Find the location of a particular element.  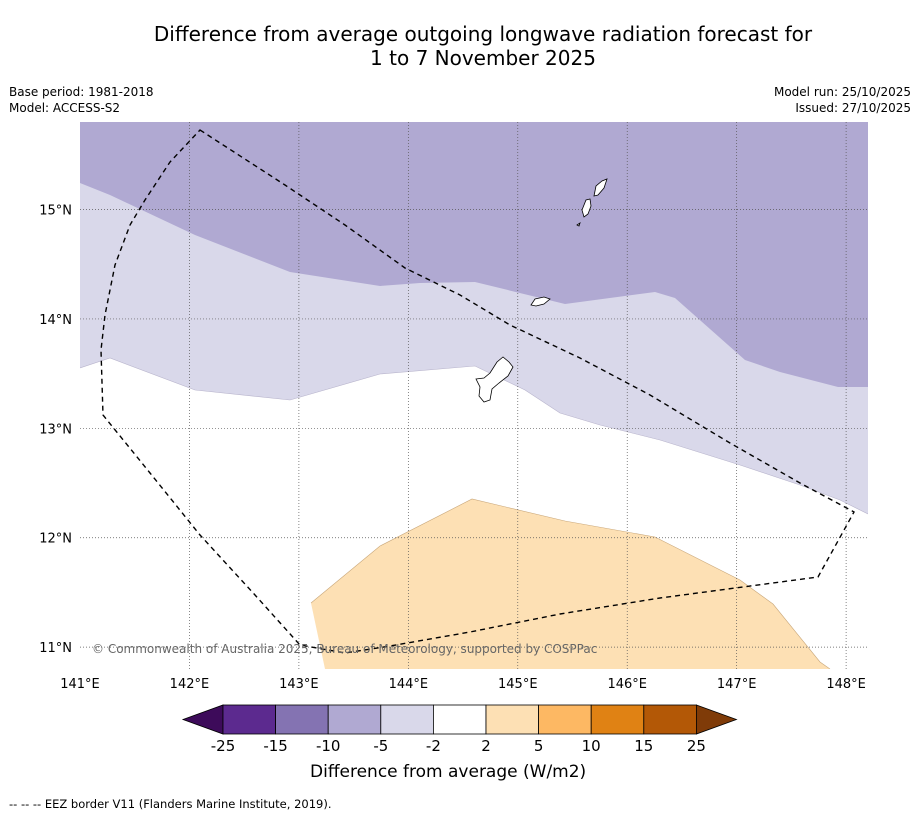

island-tinian is located at coordinates (586, 208).